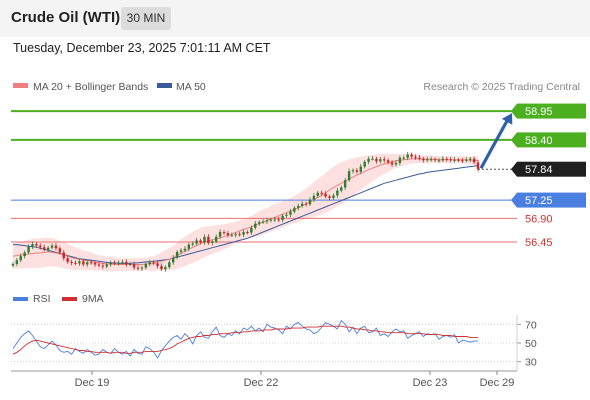 The width and height of the screenshot is (590, 400). Describe the element at coordinates (20, 299) in the screenshot. I see `legend-rsi-swatch` at that location.